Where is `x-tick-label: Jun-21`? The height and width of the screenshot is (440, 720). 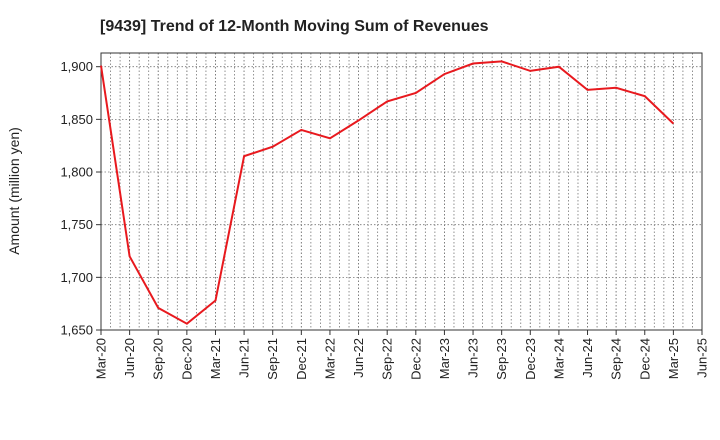
x-tick-label: Jun-21 is located at coordinates (244, 358).